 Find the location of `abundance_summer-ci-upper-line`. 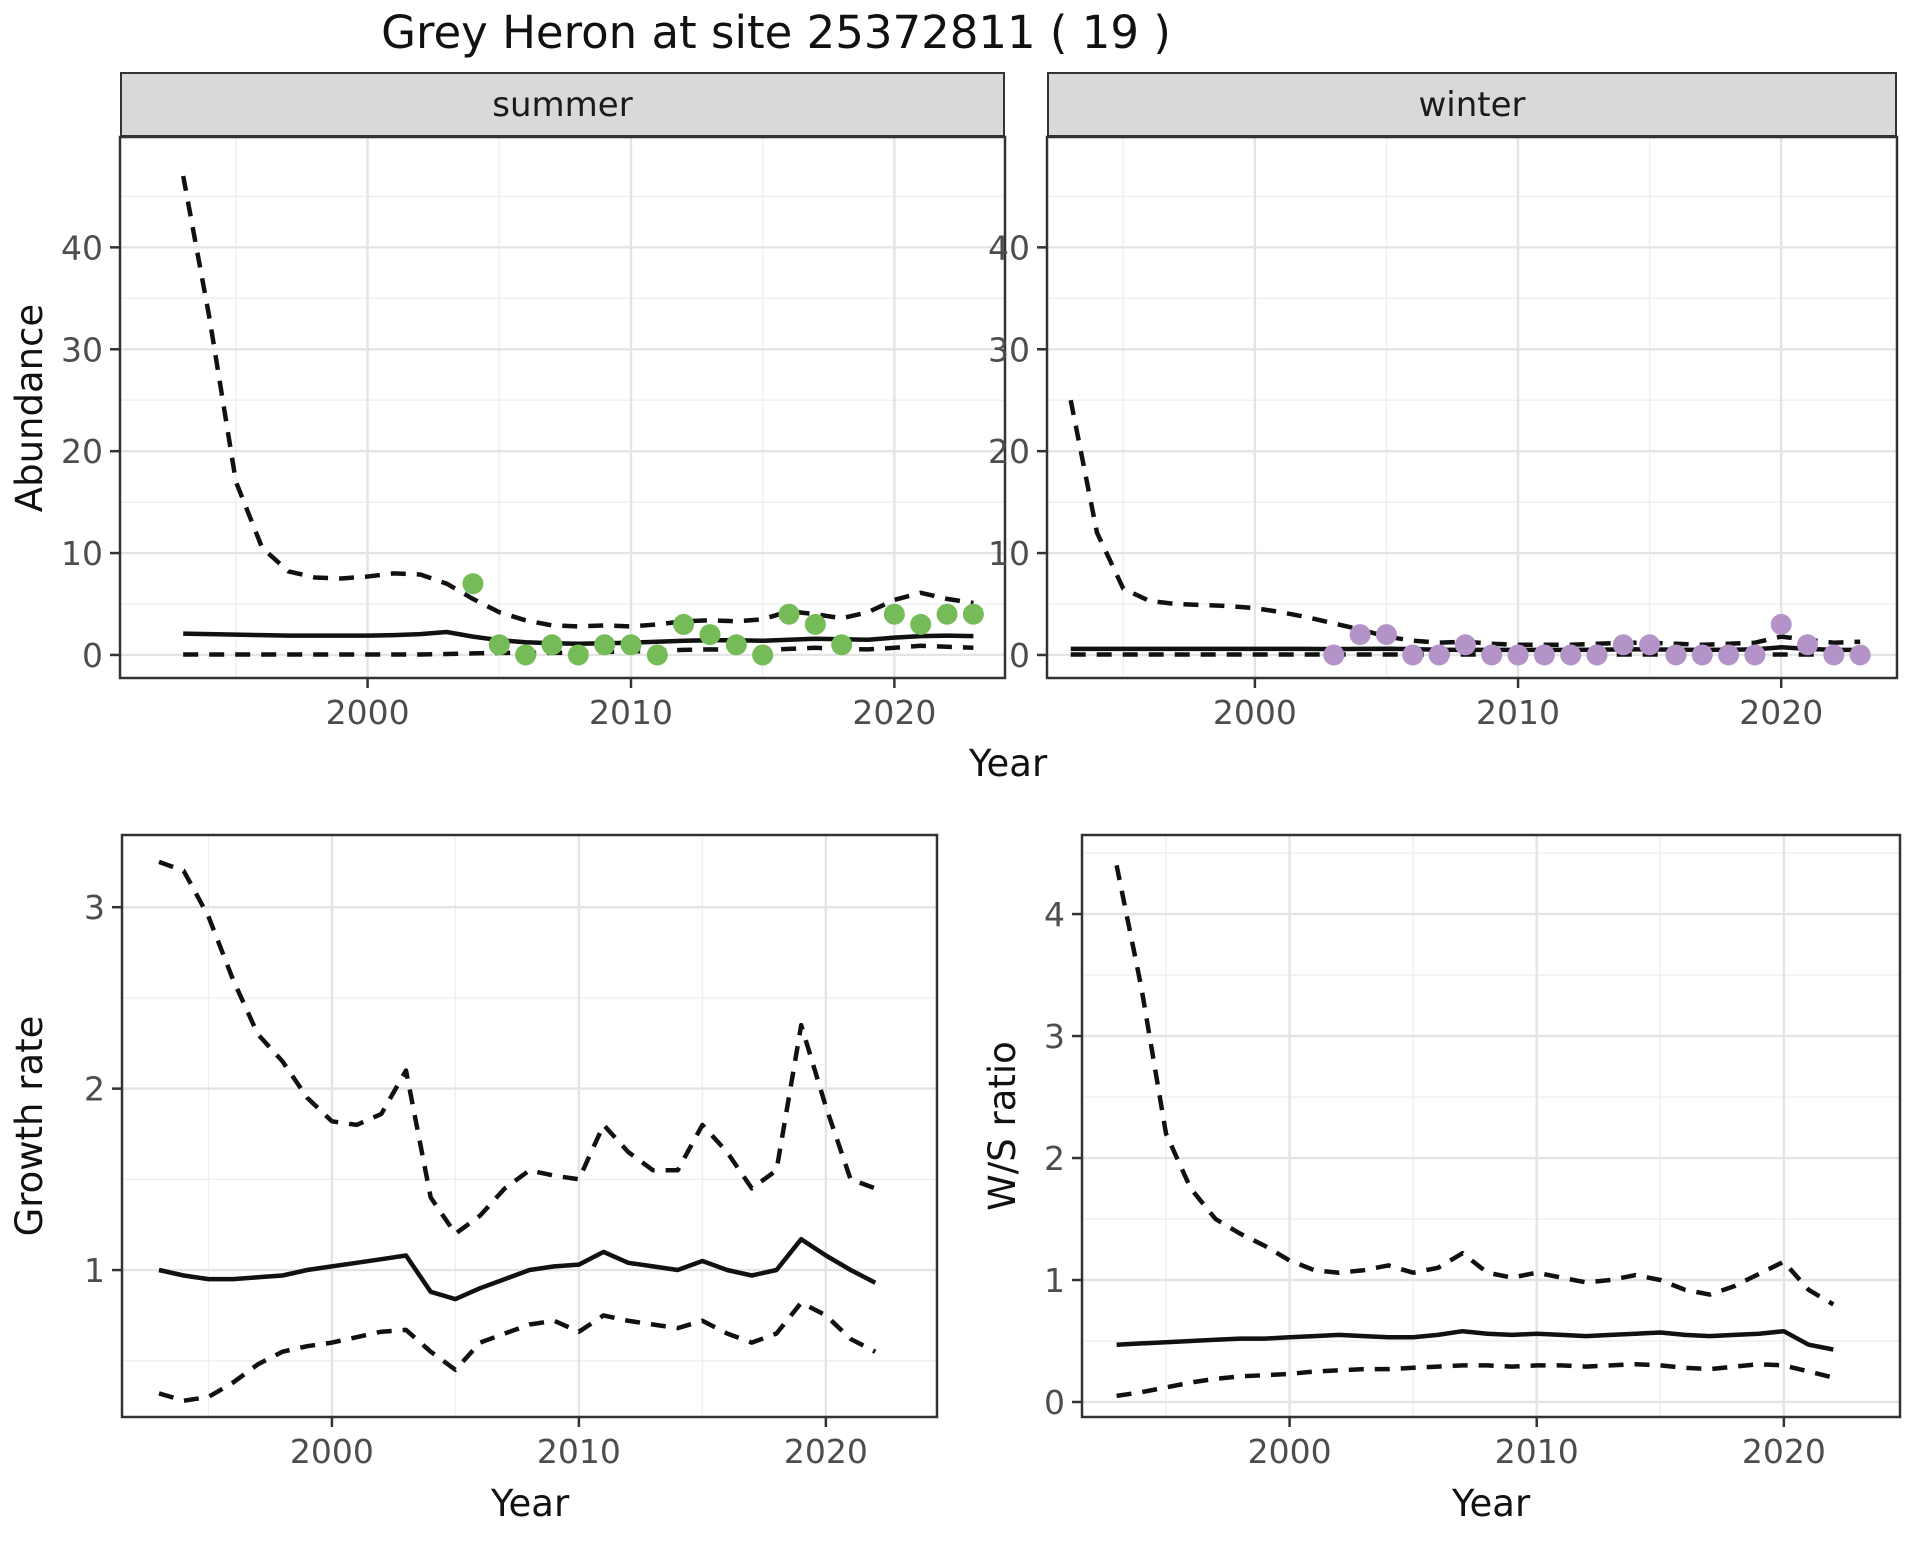

abundance_summer-ci-upper-line is located at coordinates (577, 402).